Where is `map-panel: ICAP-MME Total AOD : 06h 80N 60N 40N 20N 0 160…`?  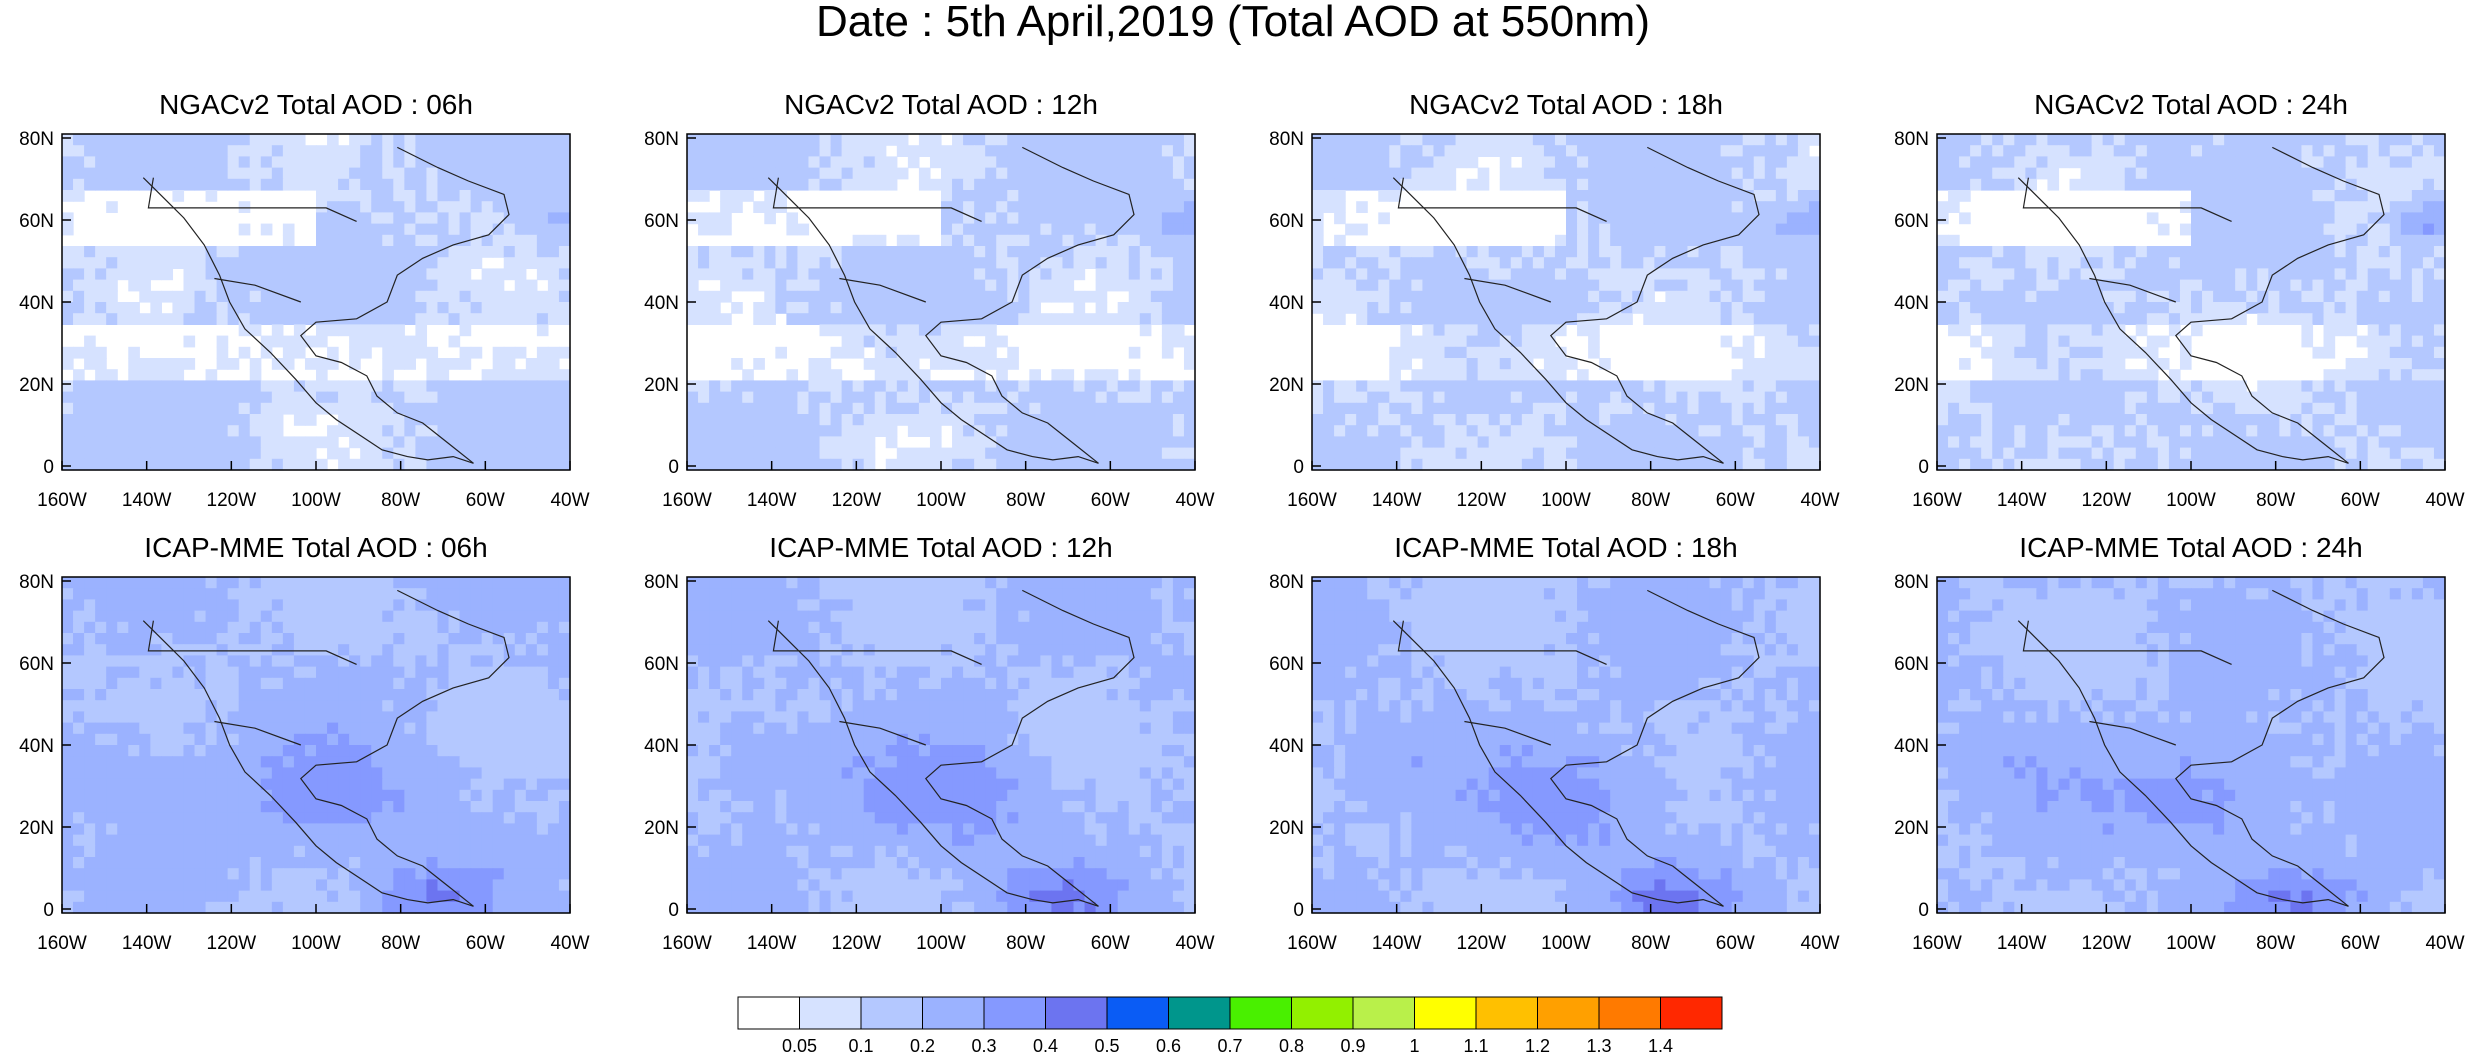
map-panel: ICAP-MME Total AOD : 06h 80N 60N 40N 20N 0 160… is located at coordinates (294, 752).